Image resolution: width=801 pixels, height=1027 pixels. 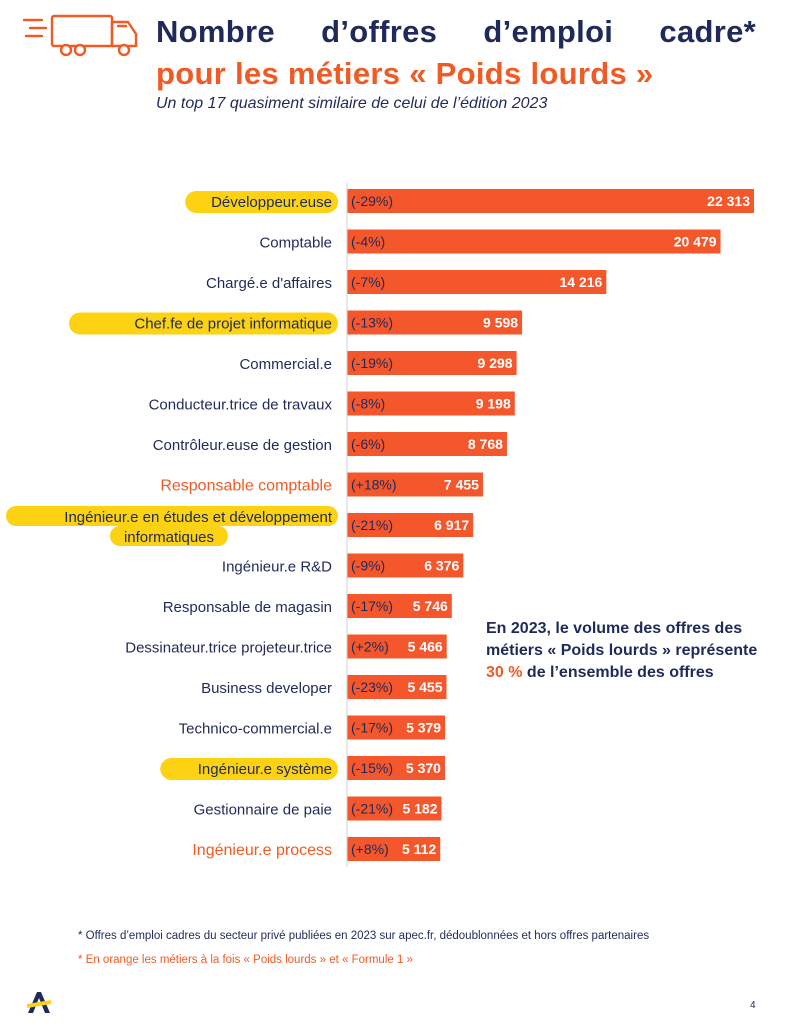 I want to click on category-label: Commercial.e, so click(x=285, y=364).